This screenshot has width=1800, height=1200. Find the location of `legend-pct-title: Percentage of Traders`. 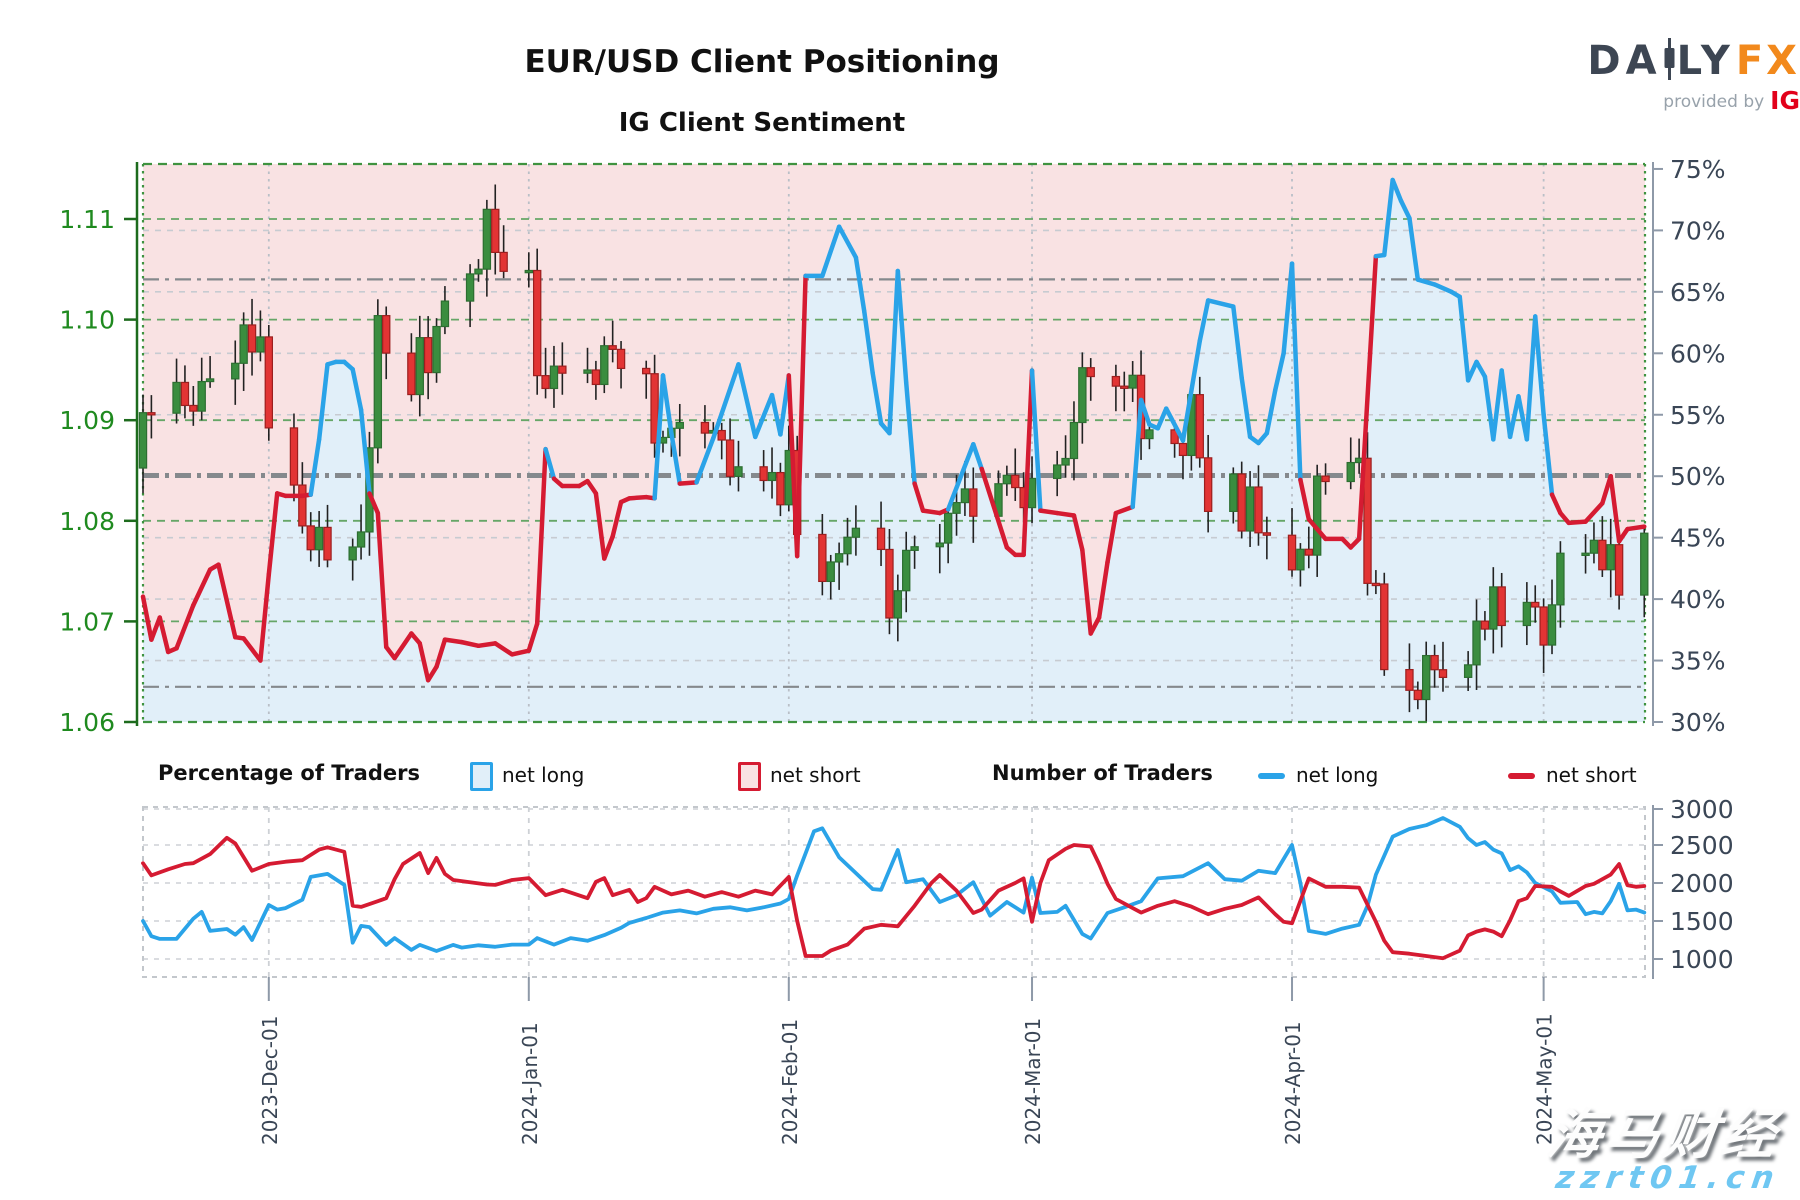

legend-pct-title: Percentage of Traders is located at coordinates (289, 773).